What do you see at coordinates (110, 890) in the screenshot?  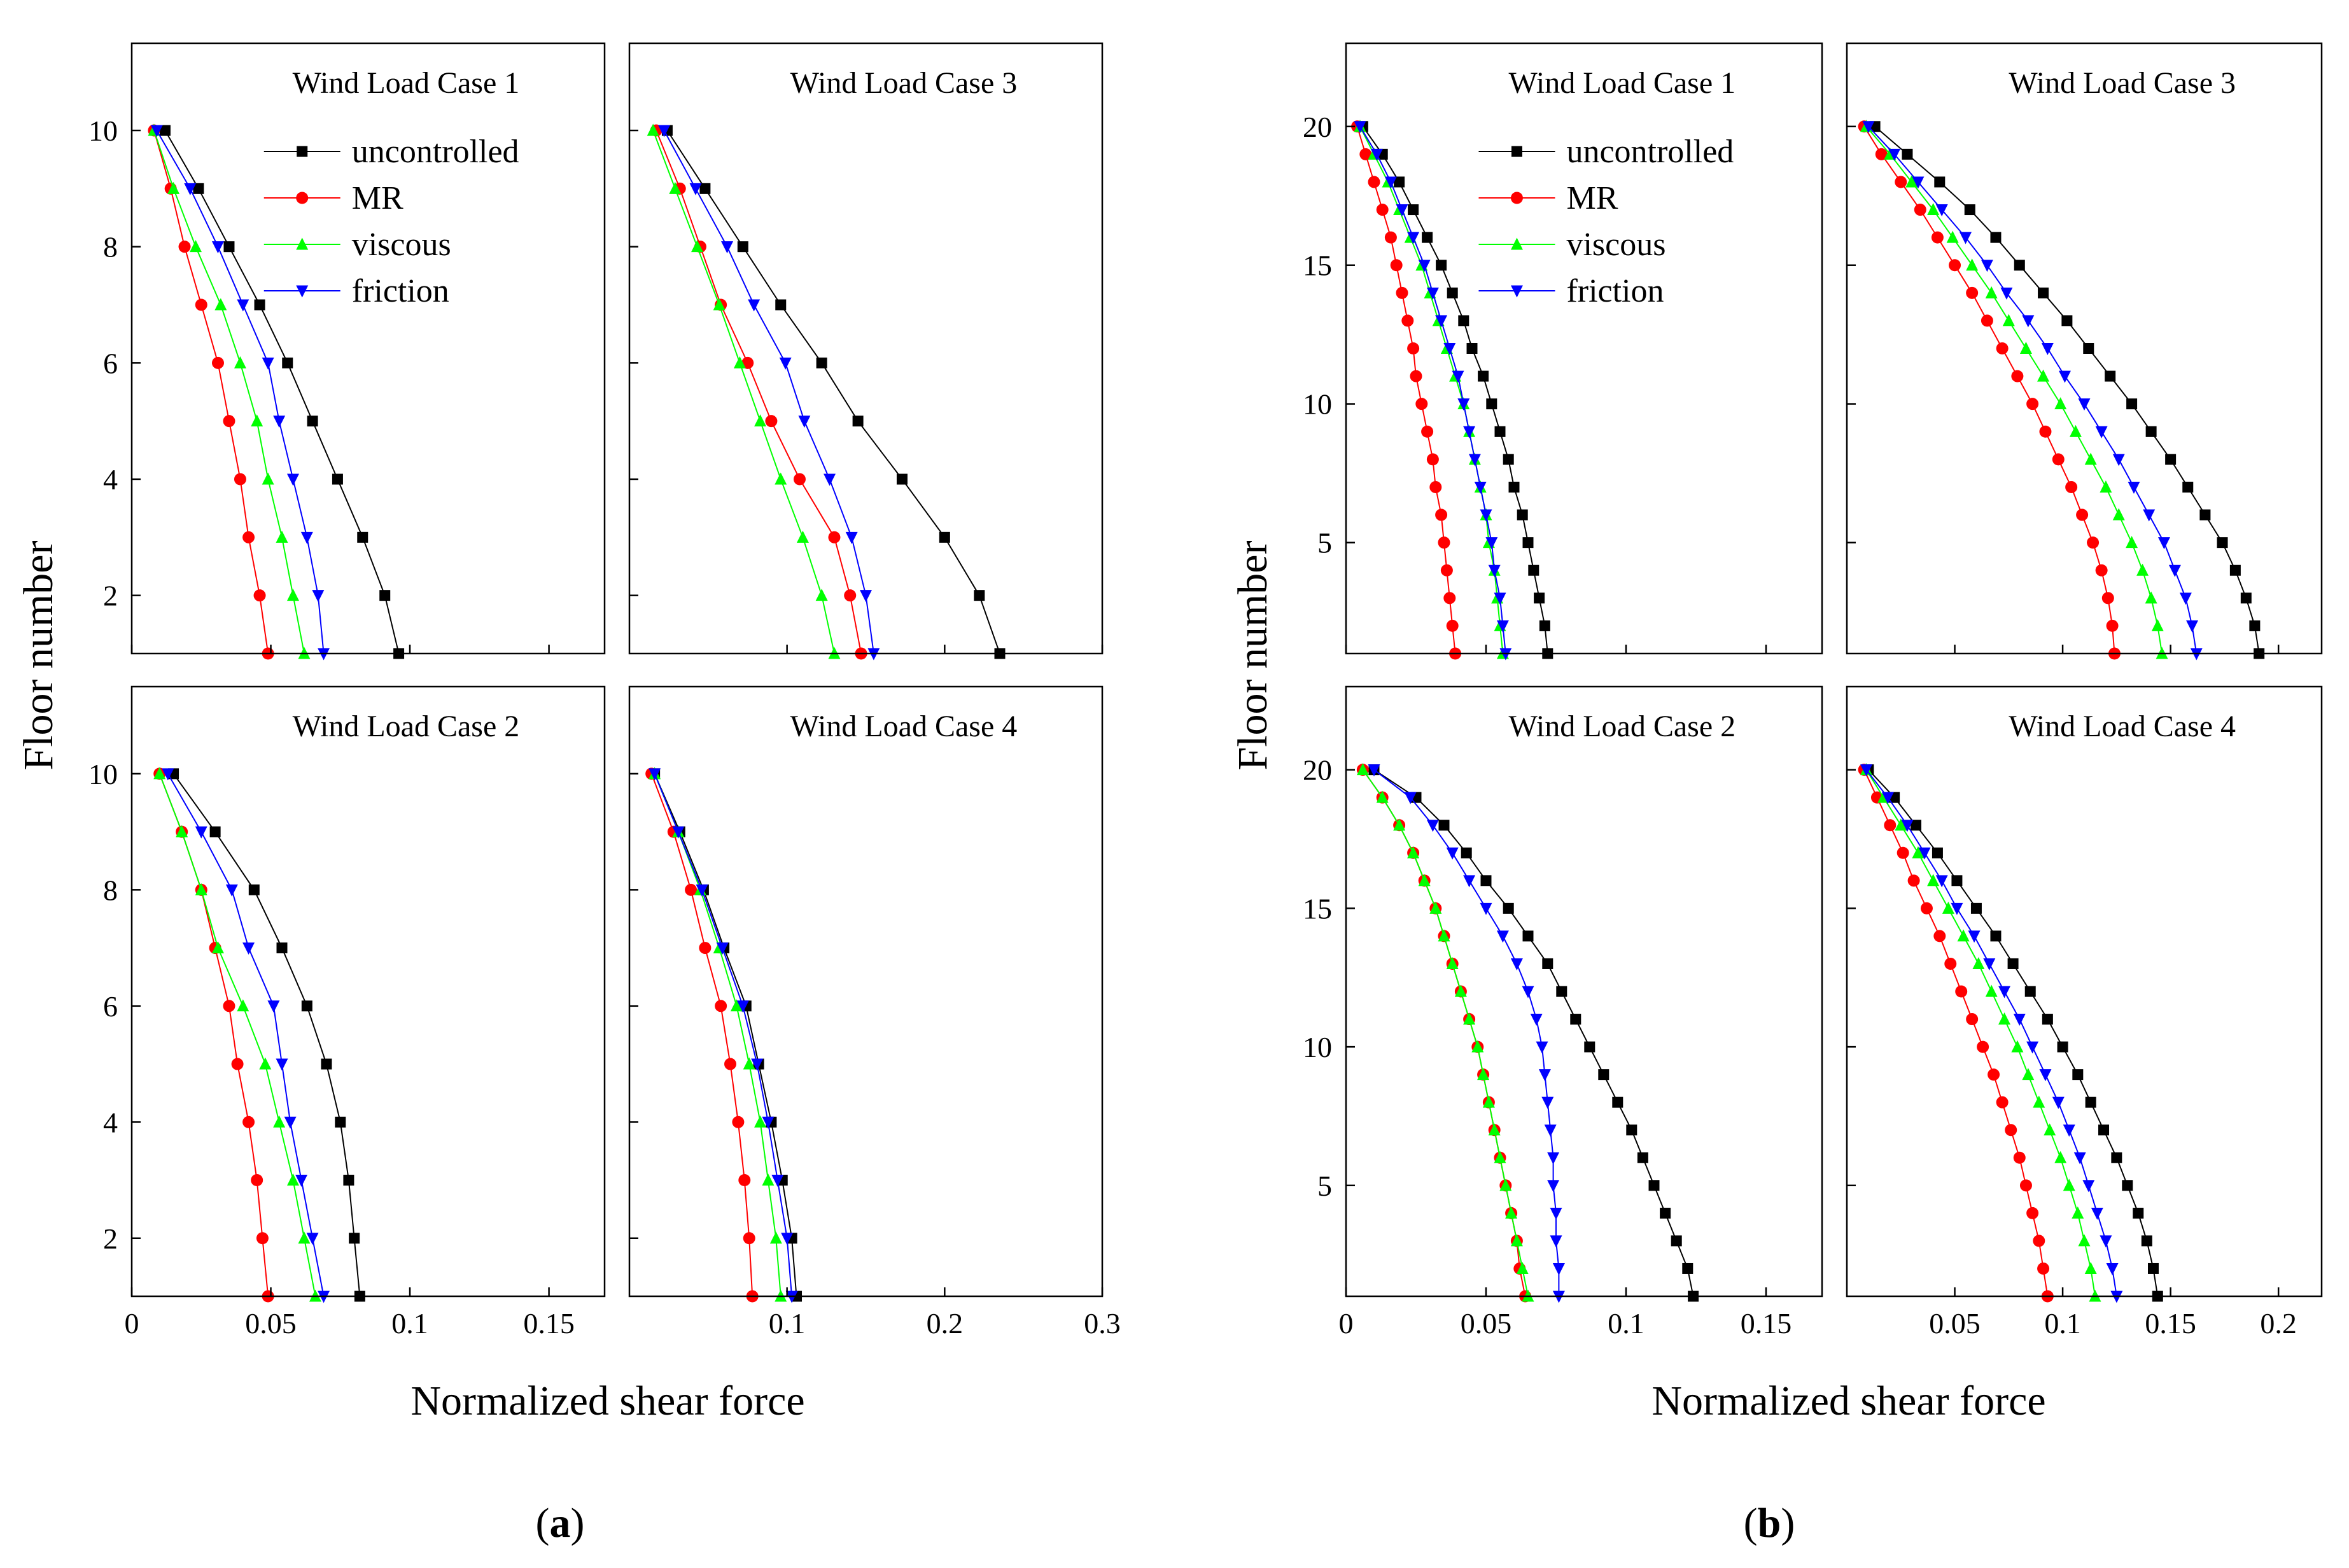 I see `y-tick-label: 8` at bounding box center [110, 890].